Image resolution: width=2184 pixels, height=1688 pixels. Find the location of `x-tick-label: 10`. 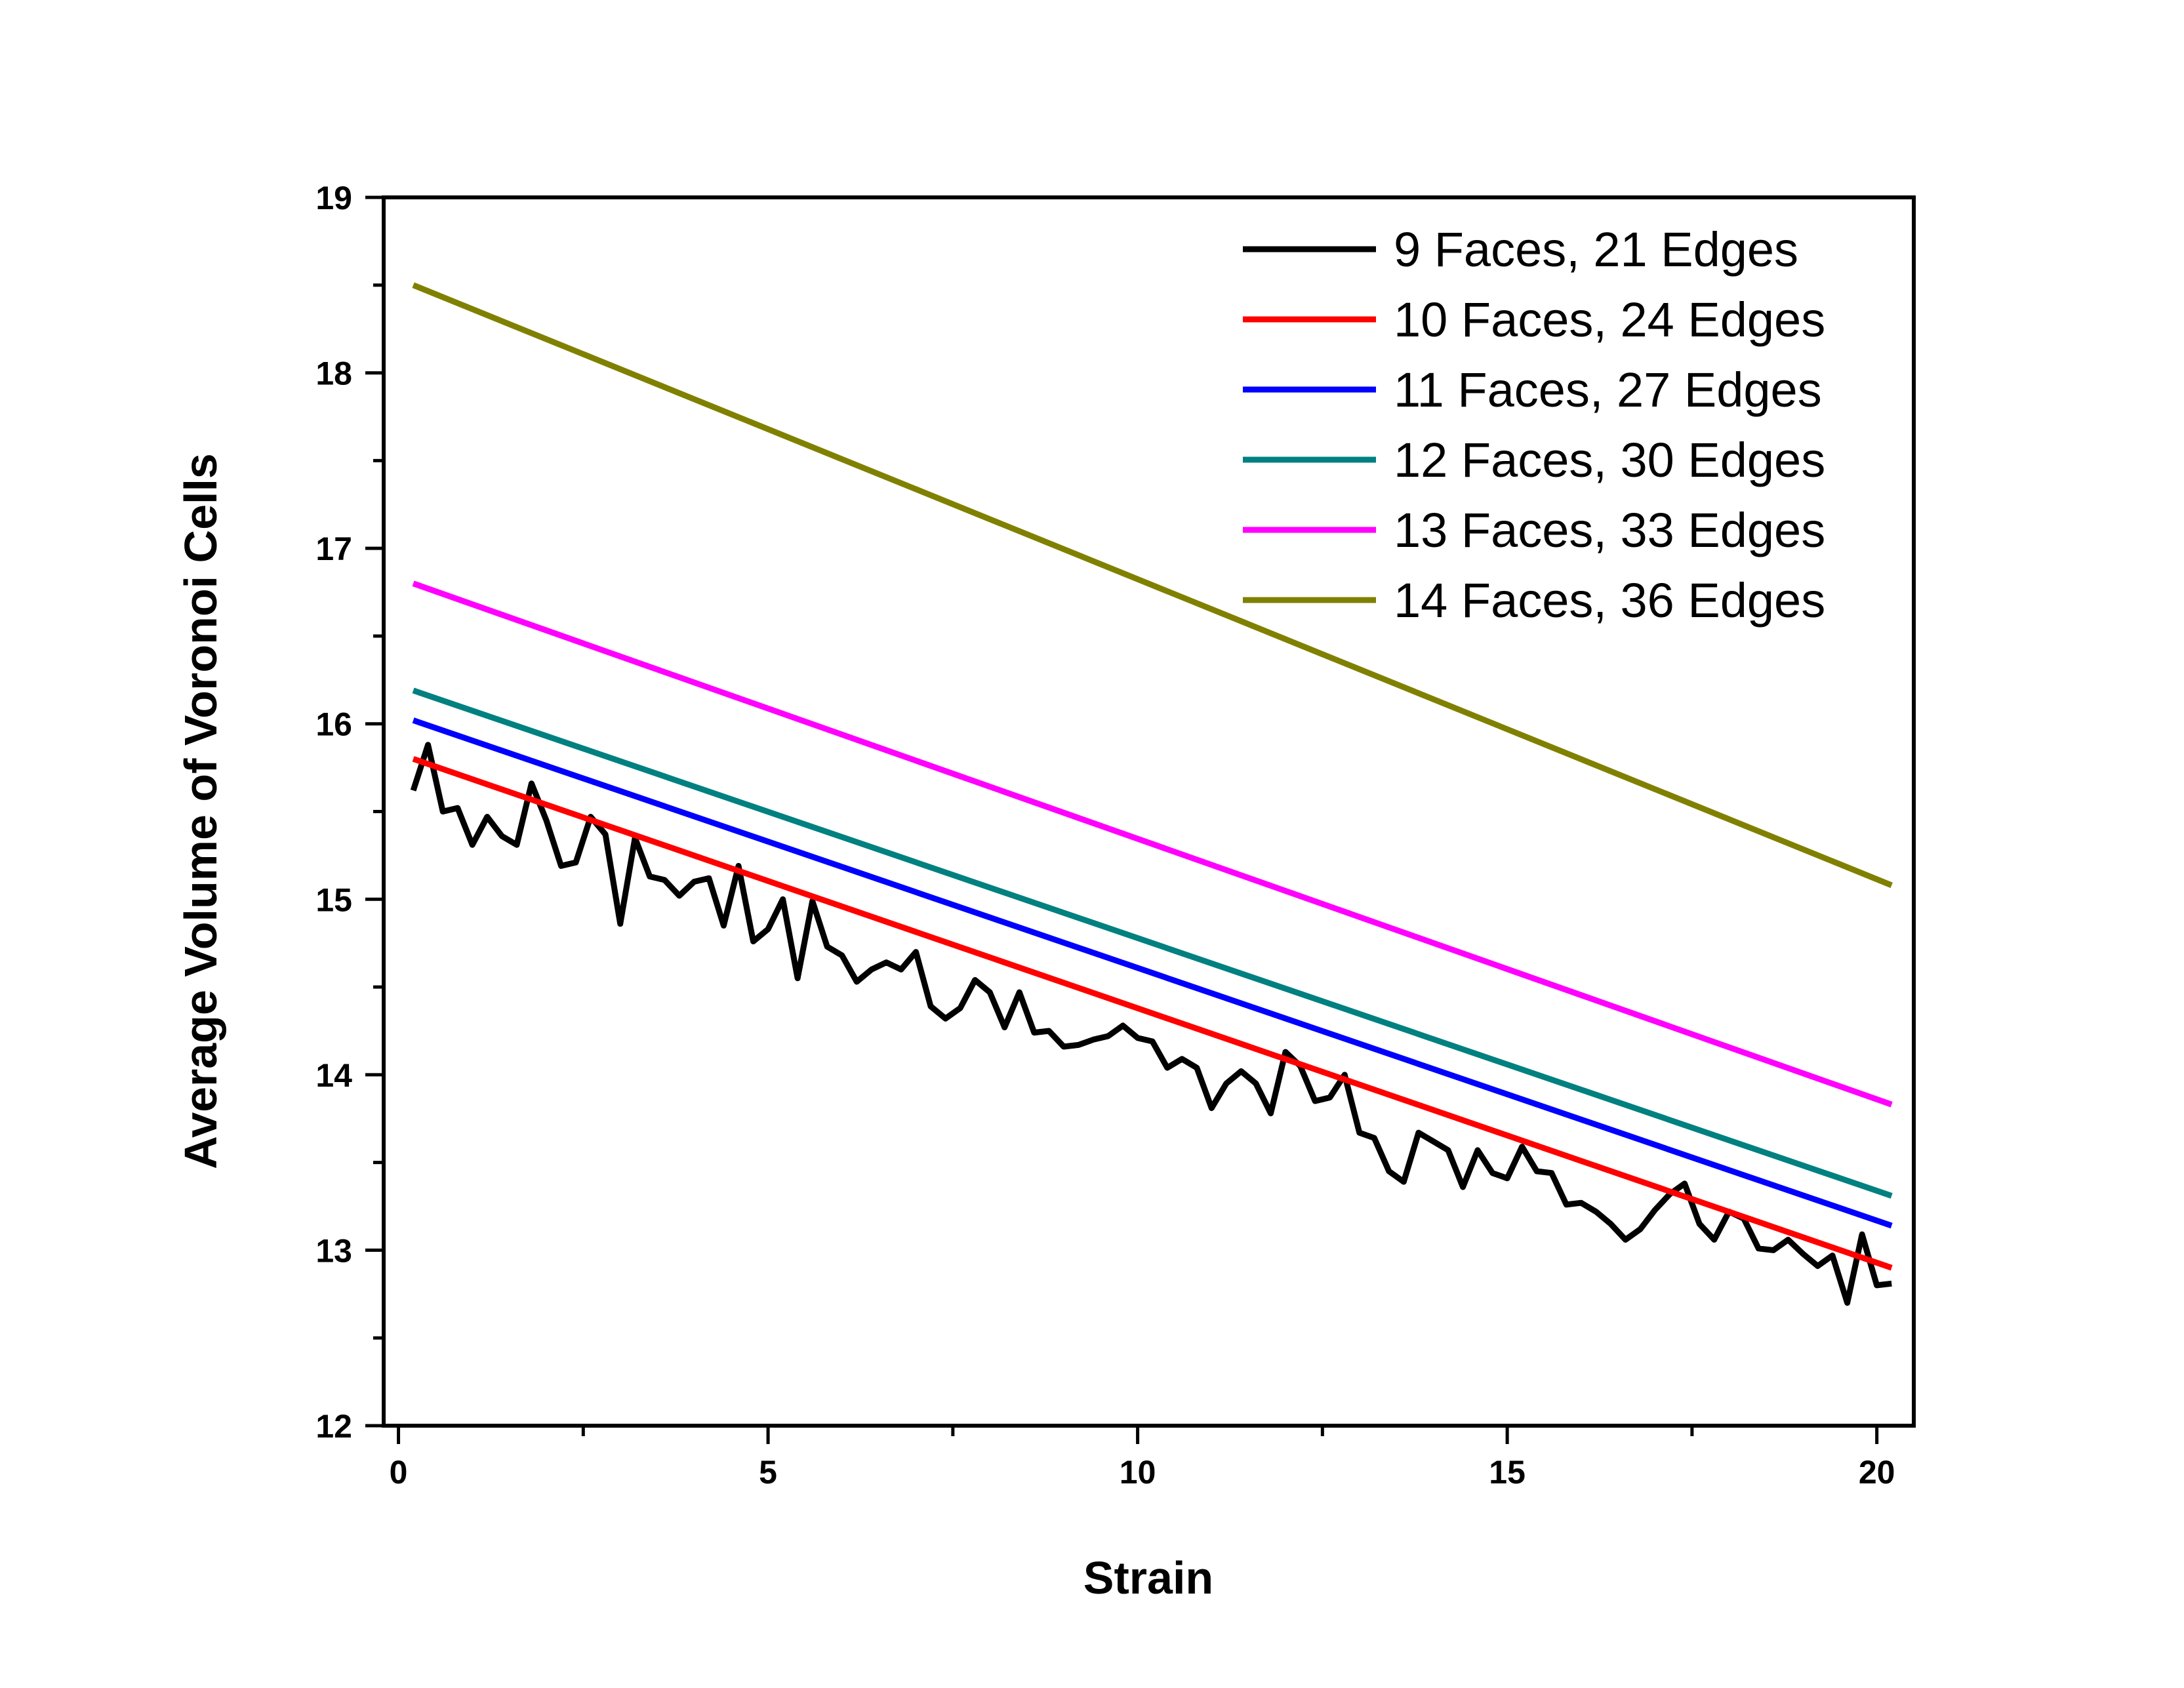

x-tick-label: 10 is located at coordinates (1138, 1472).